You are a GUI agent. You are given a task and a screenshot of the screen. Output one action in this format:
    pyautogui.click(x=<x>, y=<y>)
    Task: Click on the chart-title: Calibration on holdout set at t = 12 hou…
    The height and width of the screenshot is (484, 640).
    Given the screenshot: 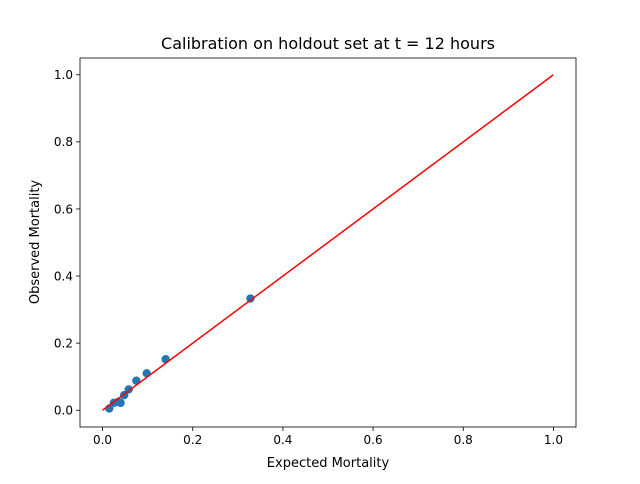 What is the action you would take?
    pyautogui.click(x=328, y=43)
    